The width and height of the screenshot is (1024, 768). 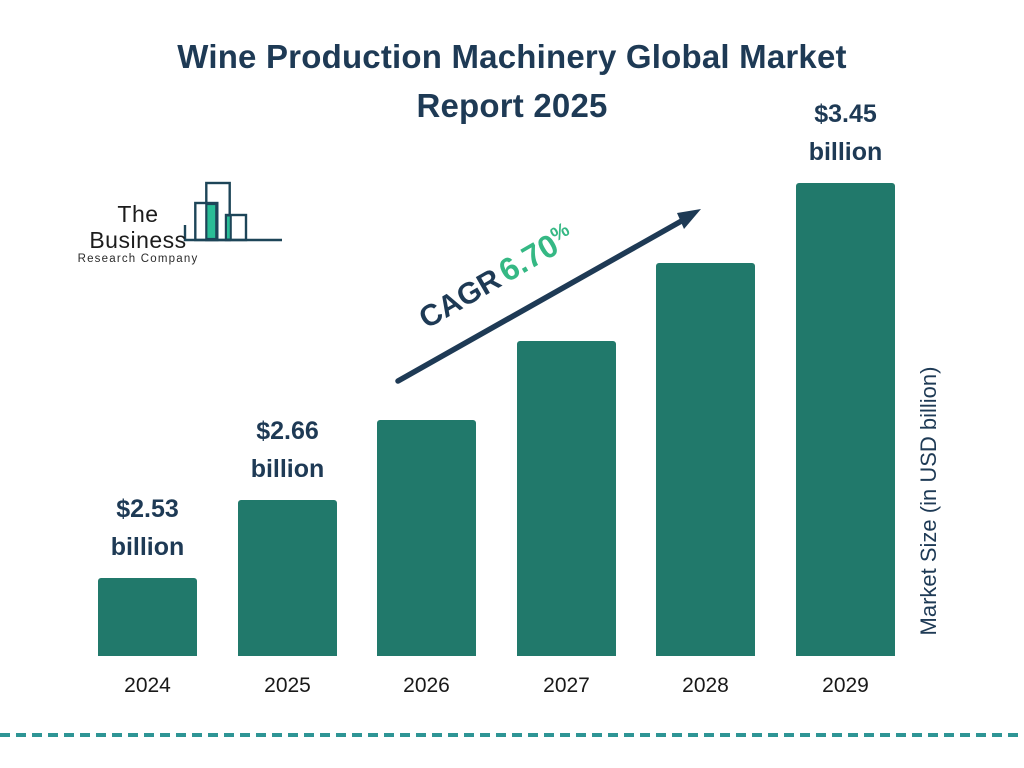 I want to click on bar-value-line1: $2.66, so click(x=287, y=431).